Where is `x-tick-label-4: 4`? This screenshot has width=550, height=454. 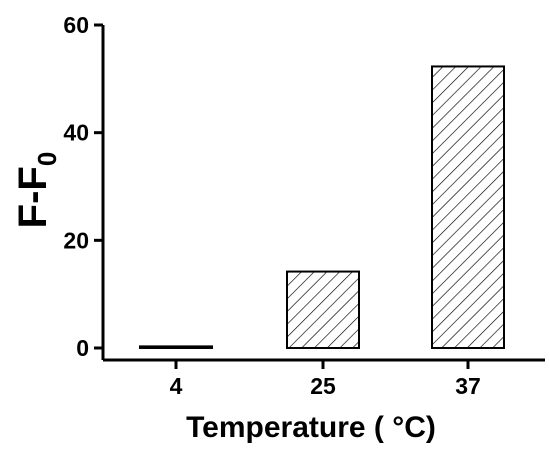
x-tick-label-4: 4 is located at coordinates (176, 386).